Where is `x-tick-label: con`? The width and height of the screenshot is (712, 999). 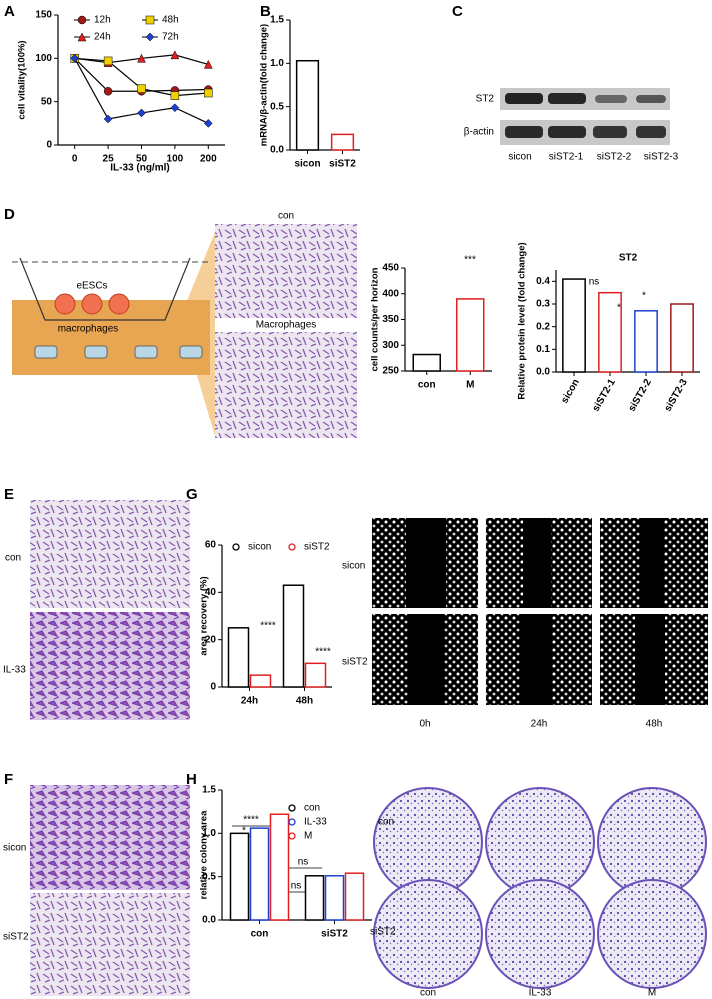
x-tick-label: con is located at coordinates (260, 934).